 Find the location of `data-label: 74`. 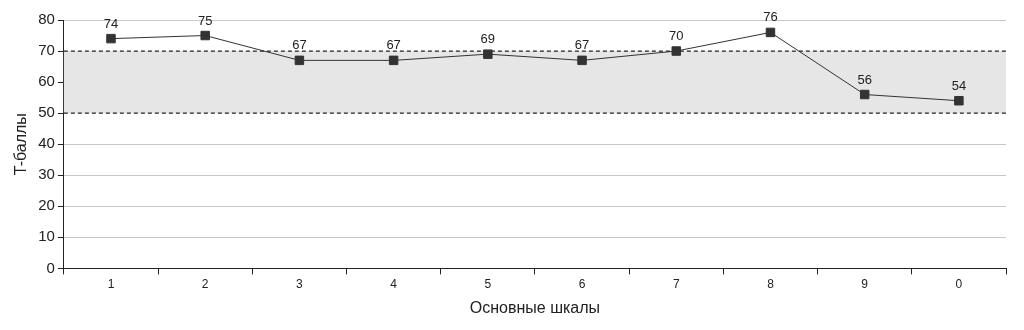

data-label: 74 is located at coordinates (111, 23).